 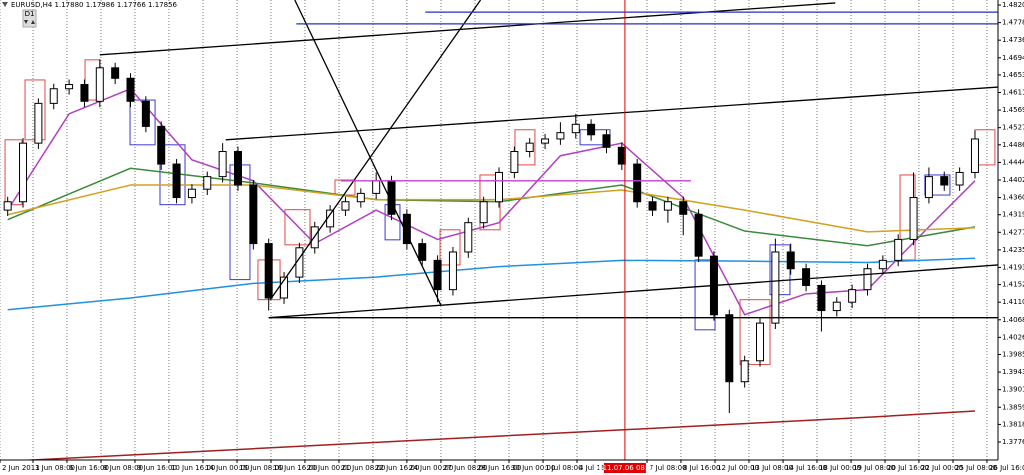 I want to click on indicator-line, so click(x=491, y=284).